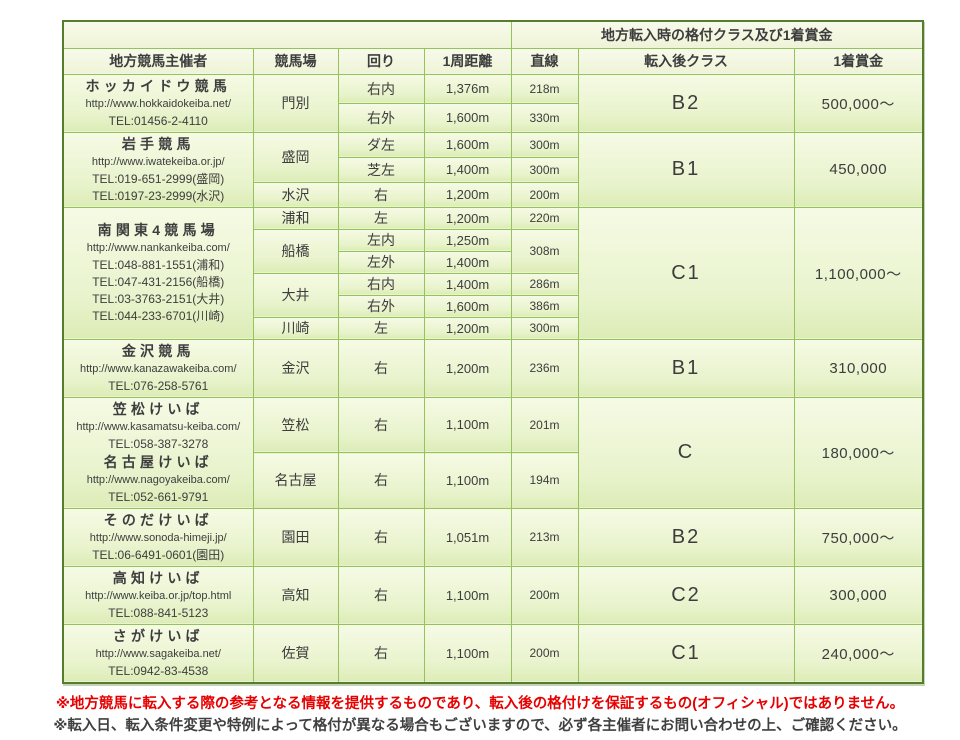 Image resolution: width=960 pixels, height=740 pixels. What do you see at coordinates (287, 34) in the screenshot?
I see `top-header-spacer` at bounding box center [287, 34].